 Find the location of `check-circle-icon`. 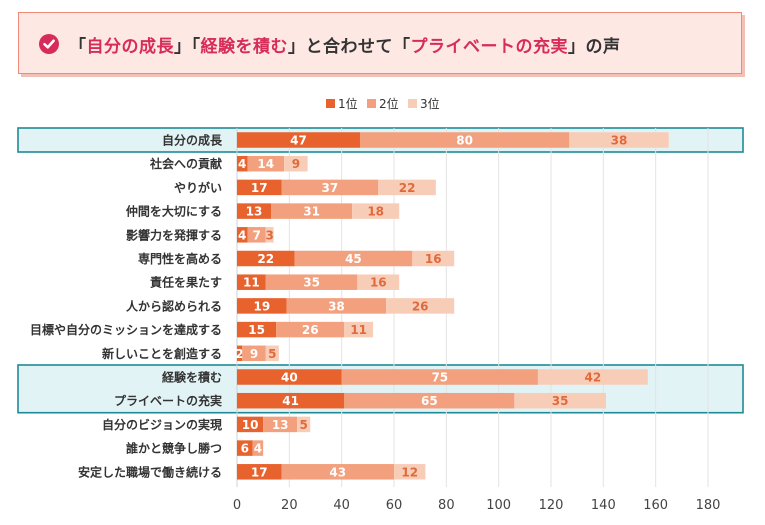

check-circle-icon is located at coordinates (49, 44).